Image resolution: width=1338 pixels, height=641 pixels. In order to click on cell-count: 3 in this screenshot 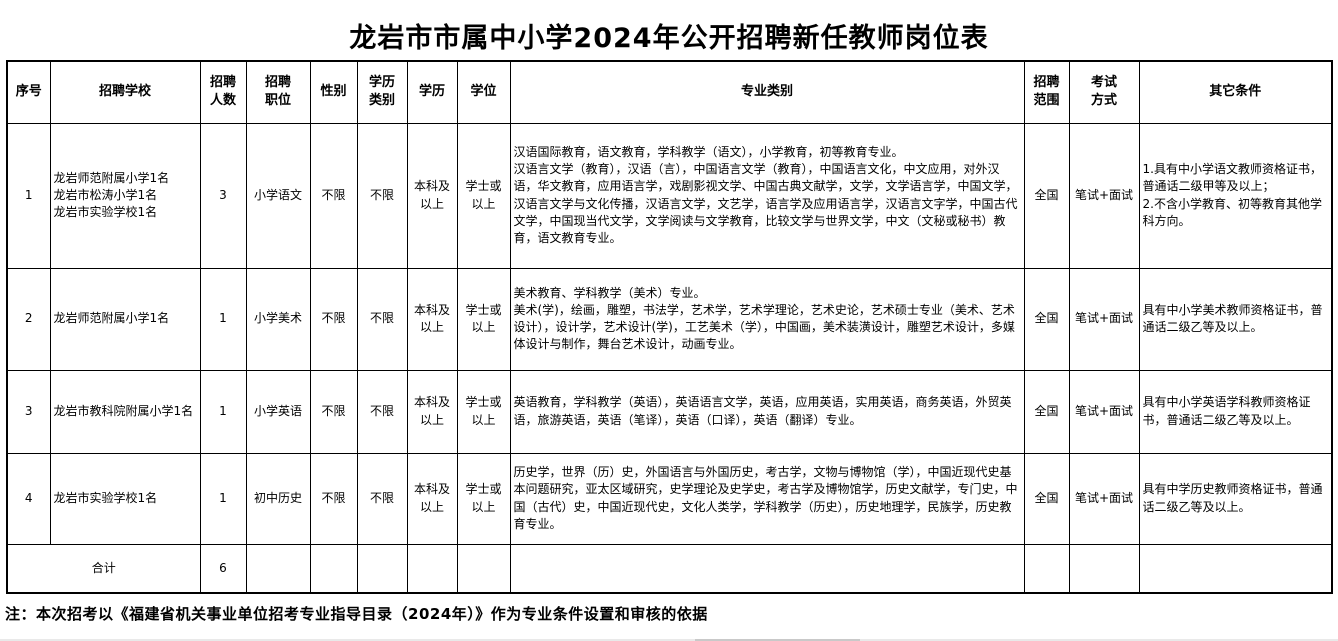, I will do `click(223, 195)`.